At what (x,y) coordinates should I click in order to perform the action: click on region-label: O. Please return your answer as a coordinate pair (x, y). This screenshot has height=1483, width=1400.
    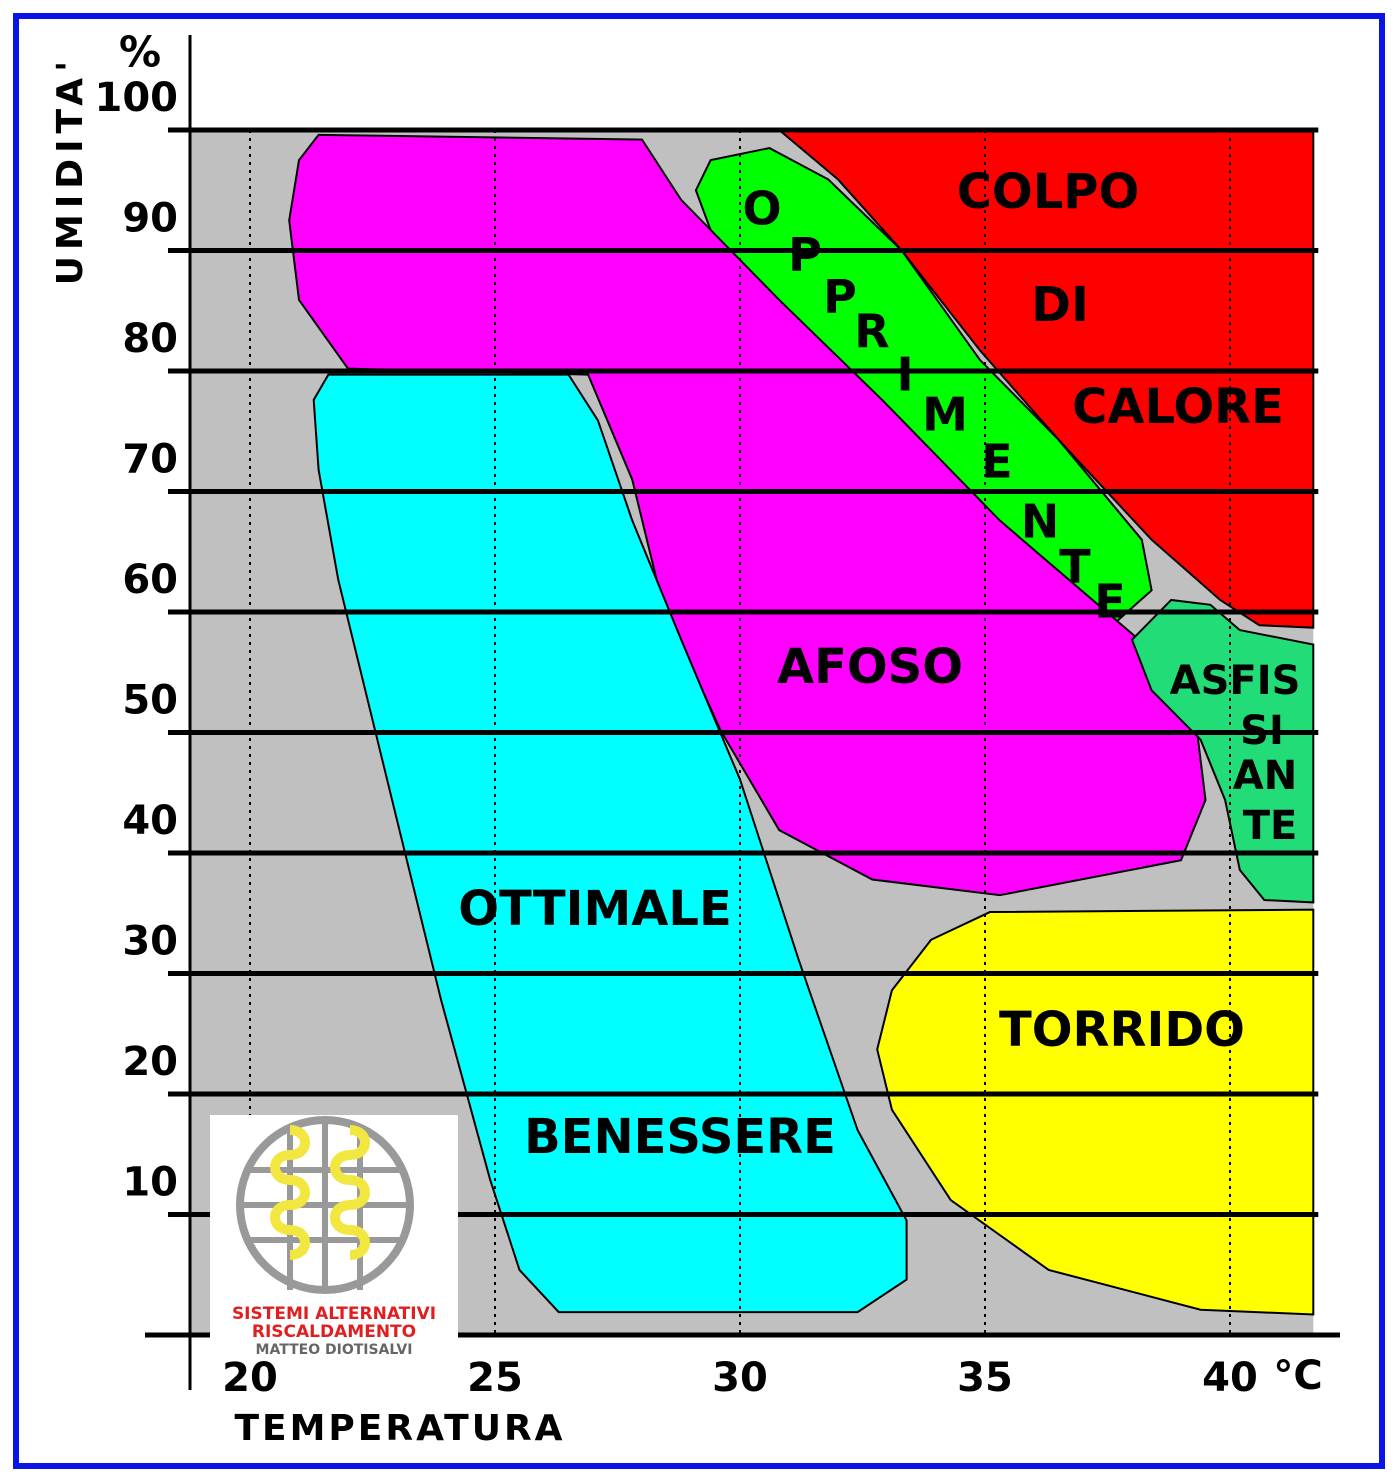
    Looking at the image, I should click on (761, 209).